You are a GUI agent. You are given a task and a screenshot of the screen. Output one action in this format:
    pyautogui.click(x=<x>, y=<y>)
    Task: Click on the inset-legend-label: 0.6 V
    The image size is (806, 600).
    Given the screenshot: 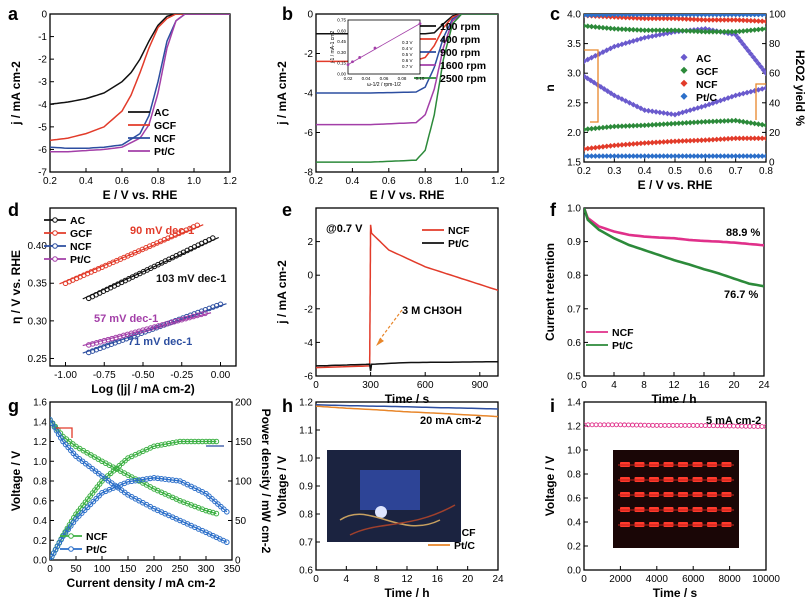 What is the action you would take?
    pyautogui.click(x=407, y=60)
    